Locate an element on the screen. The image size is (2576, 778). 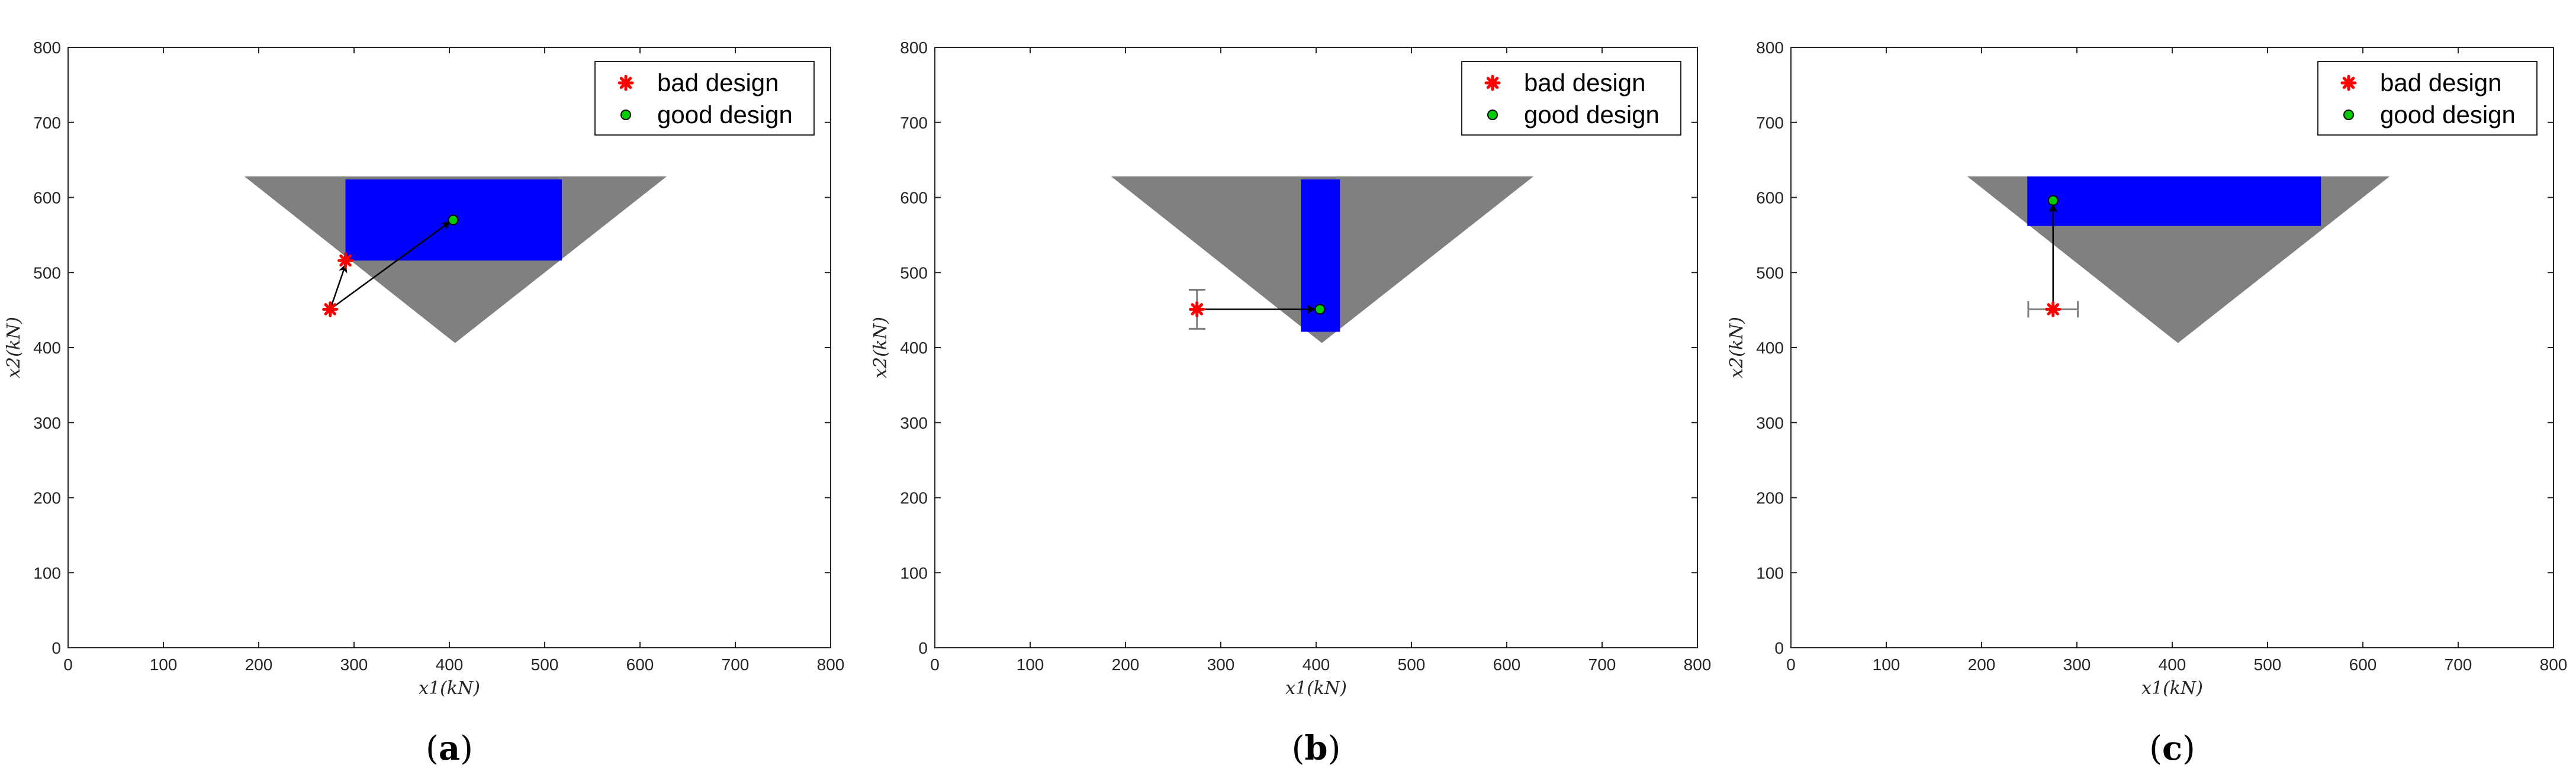
panel-caption: (a) is located at coordinates (450, 748).